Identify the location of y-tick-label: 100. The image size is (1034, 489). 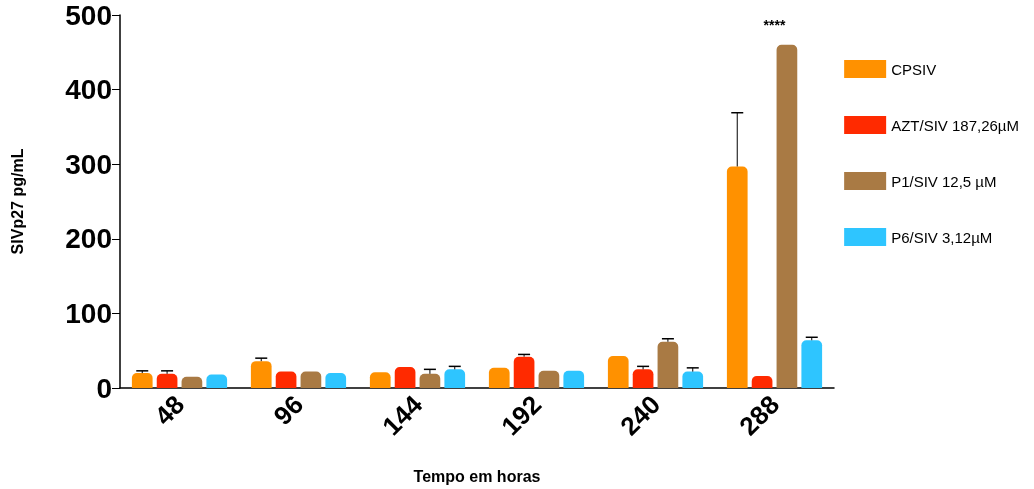
(88, 313).